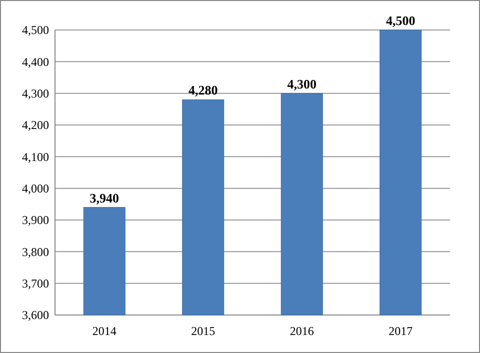 This screenshot has width=480, height=353. Describe the element at coordinates (35, 315) in the screenshot. I see `y-tick-label: 3,600` at that location.